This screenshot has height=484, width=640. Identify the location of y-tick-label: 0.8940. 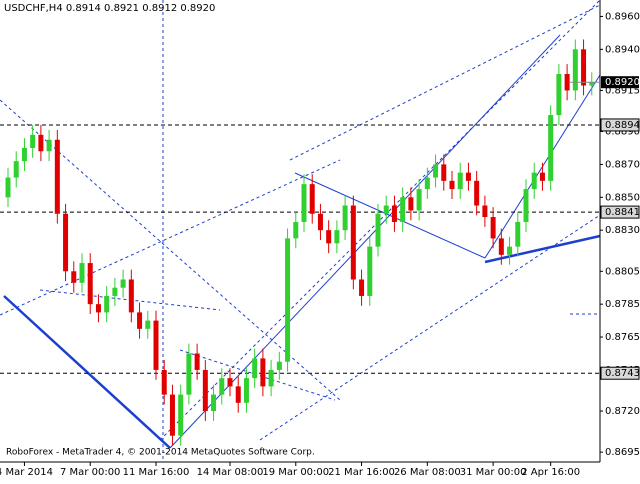
(622, 49).